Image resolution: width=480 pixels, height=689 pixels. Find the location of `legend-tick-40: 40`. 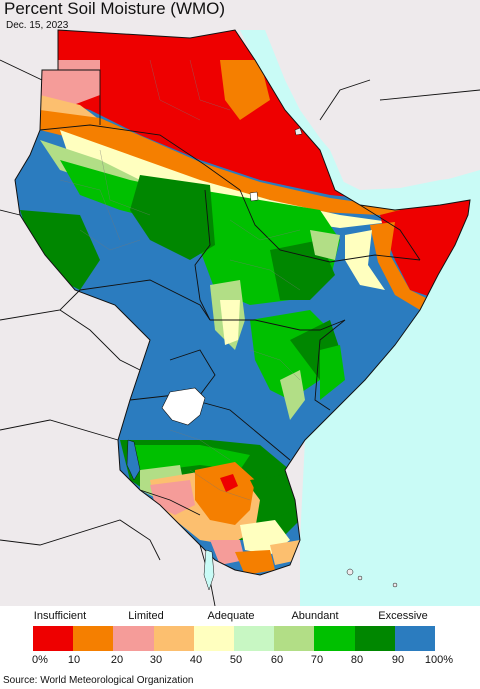

legend-tick-40: 40 is located at coordinates (196, 660).